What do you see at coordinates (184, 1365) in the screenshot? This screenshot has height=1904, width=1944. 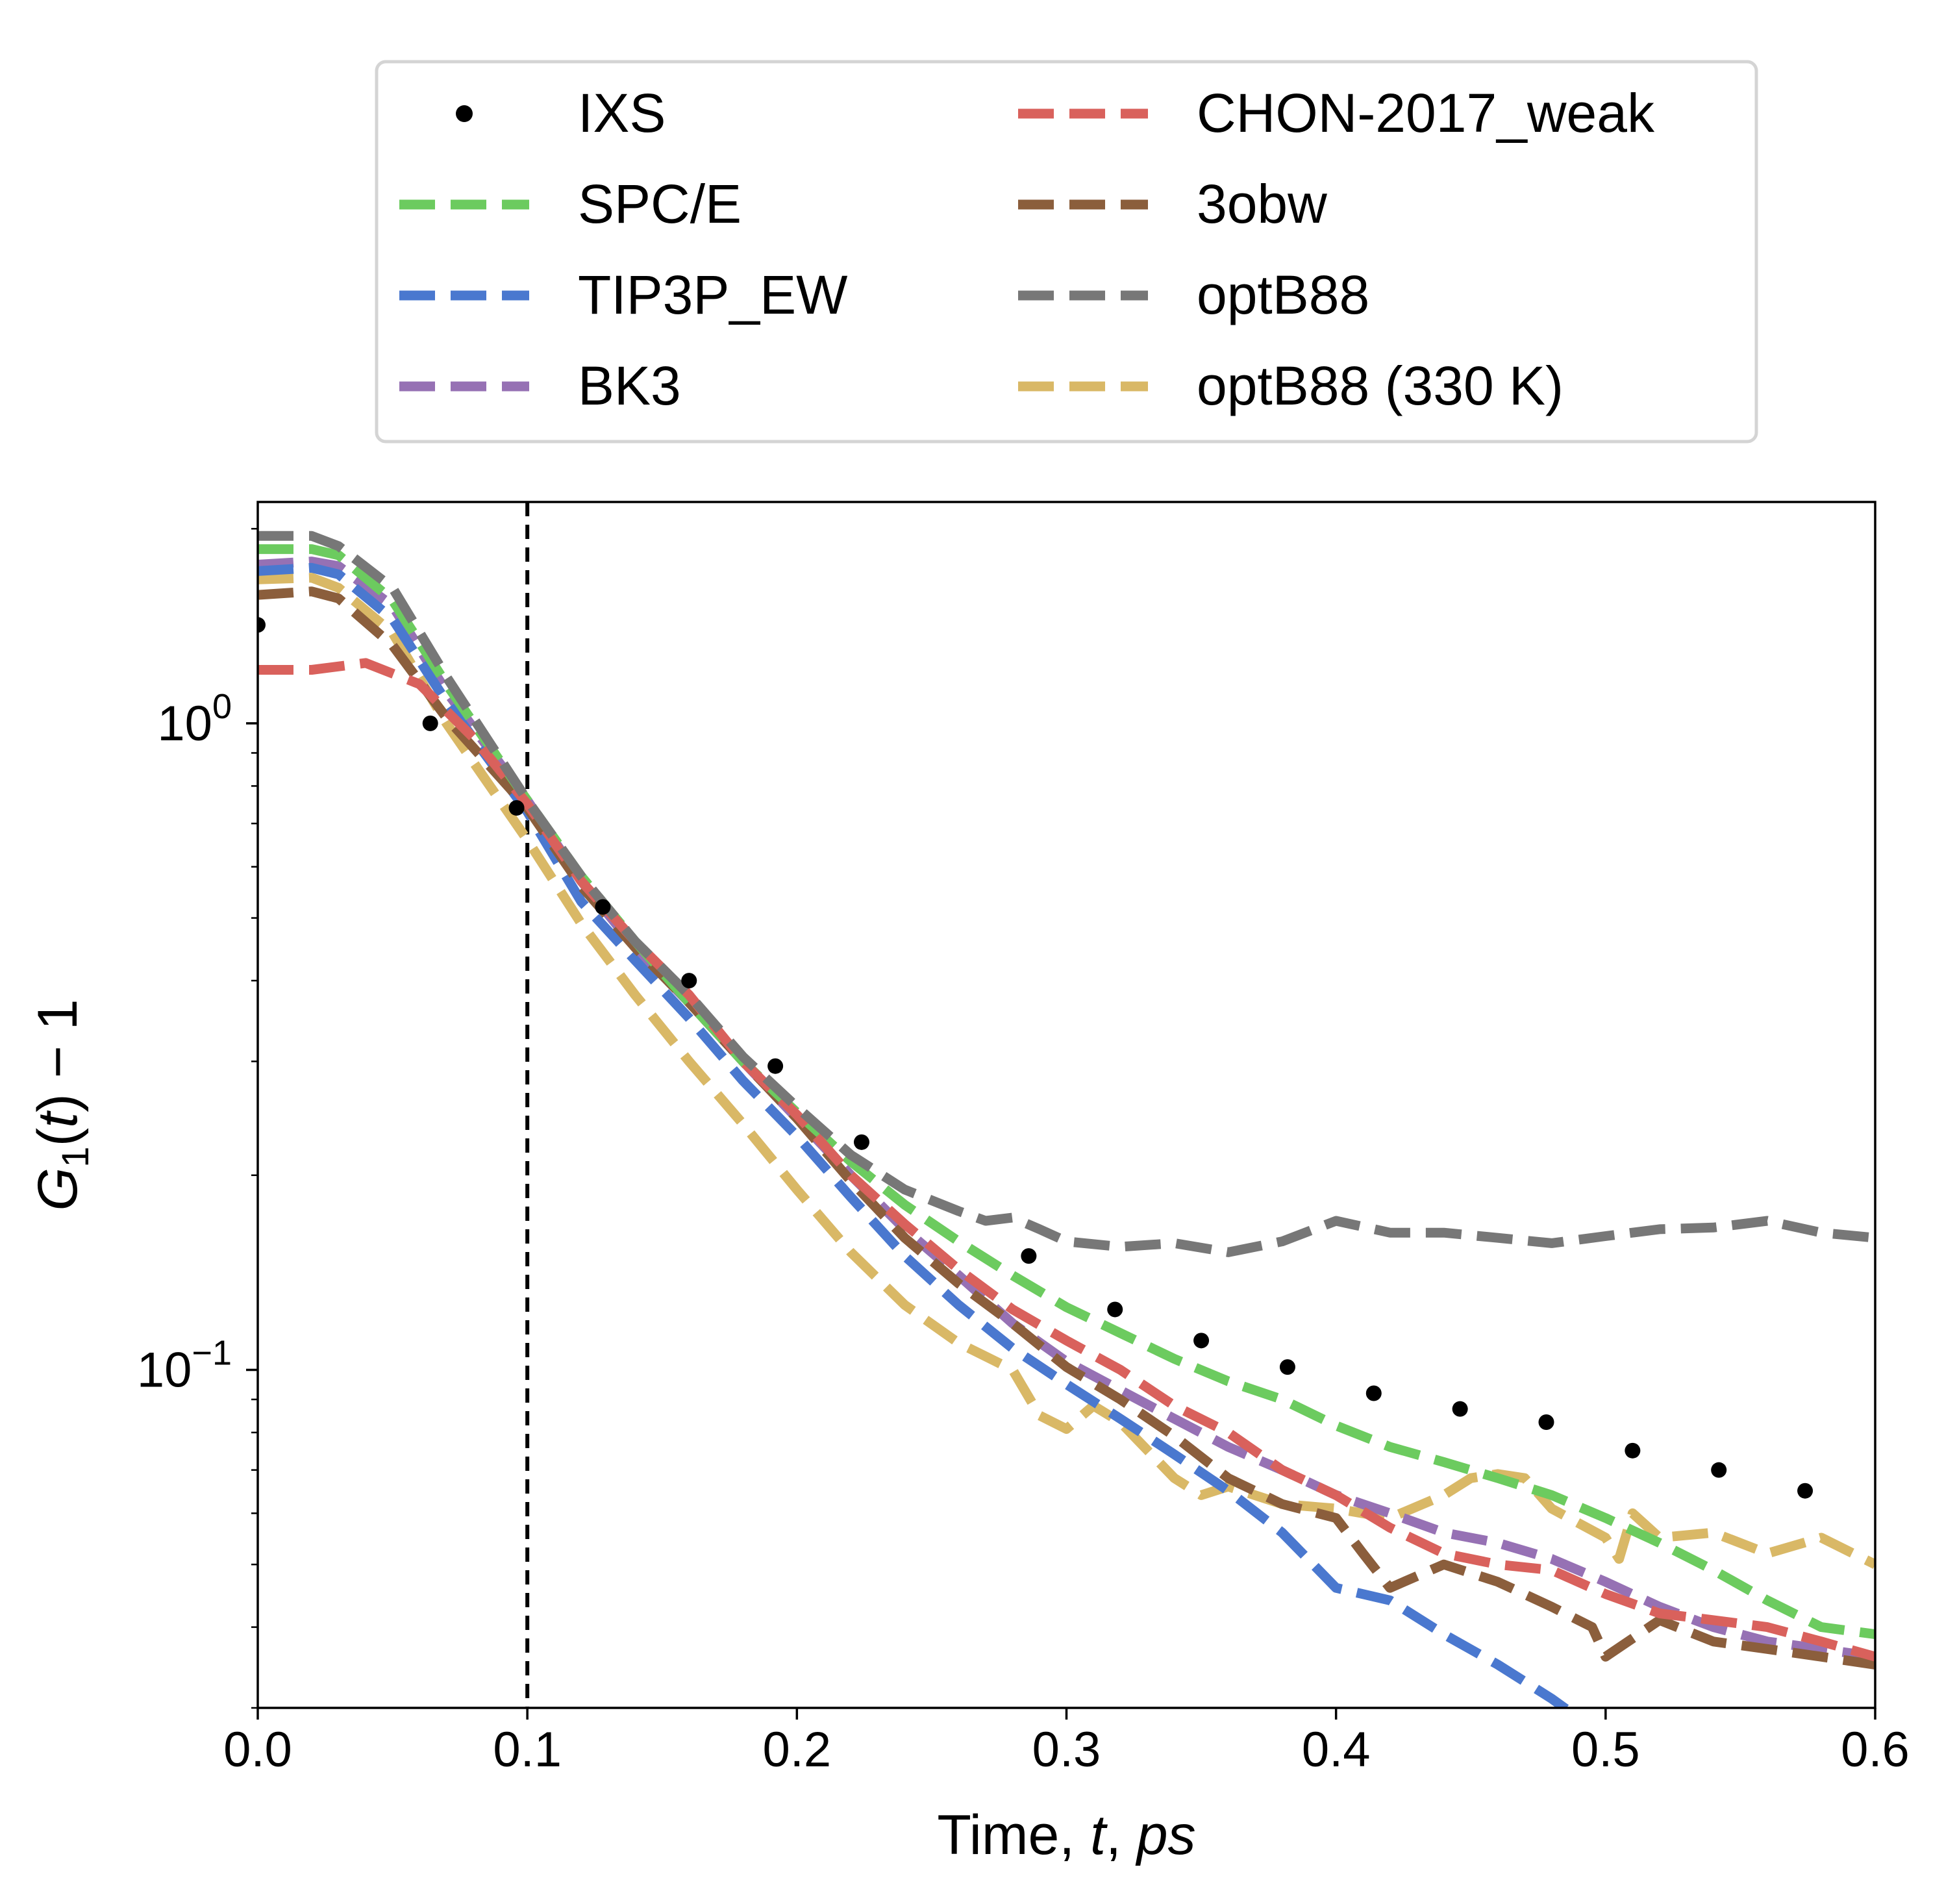 I see `y-tick-label: 10⁻¹` at bounding box center [184, 1365].